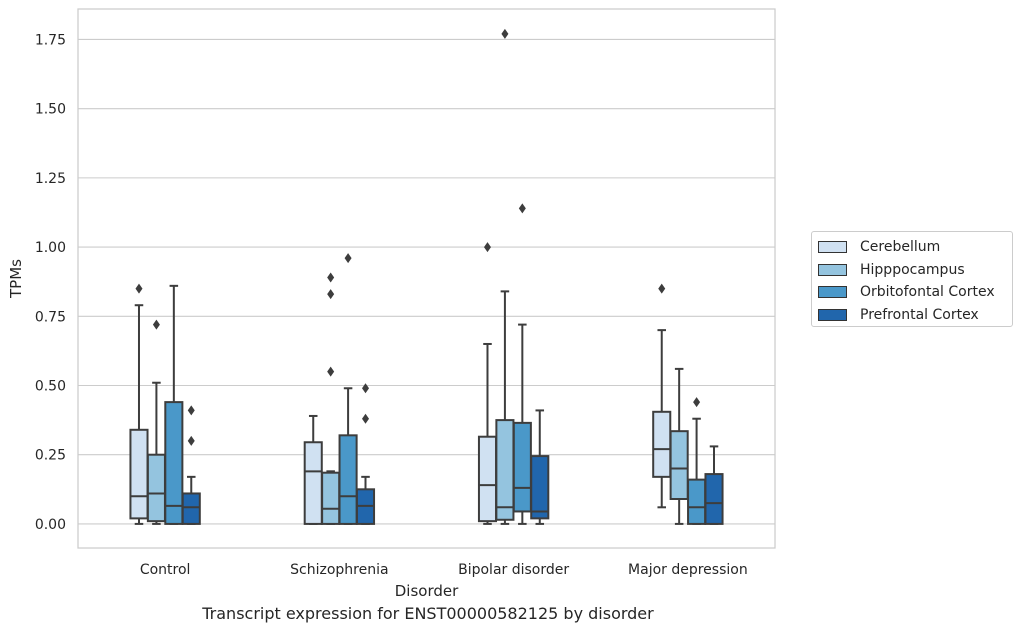 The image size is (1023, 634). Describe the element at coordinates (365, 454) in the screenshot. I see `box-prefrontal-cortex-schizophrenia` at that location.